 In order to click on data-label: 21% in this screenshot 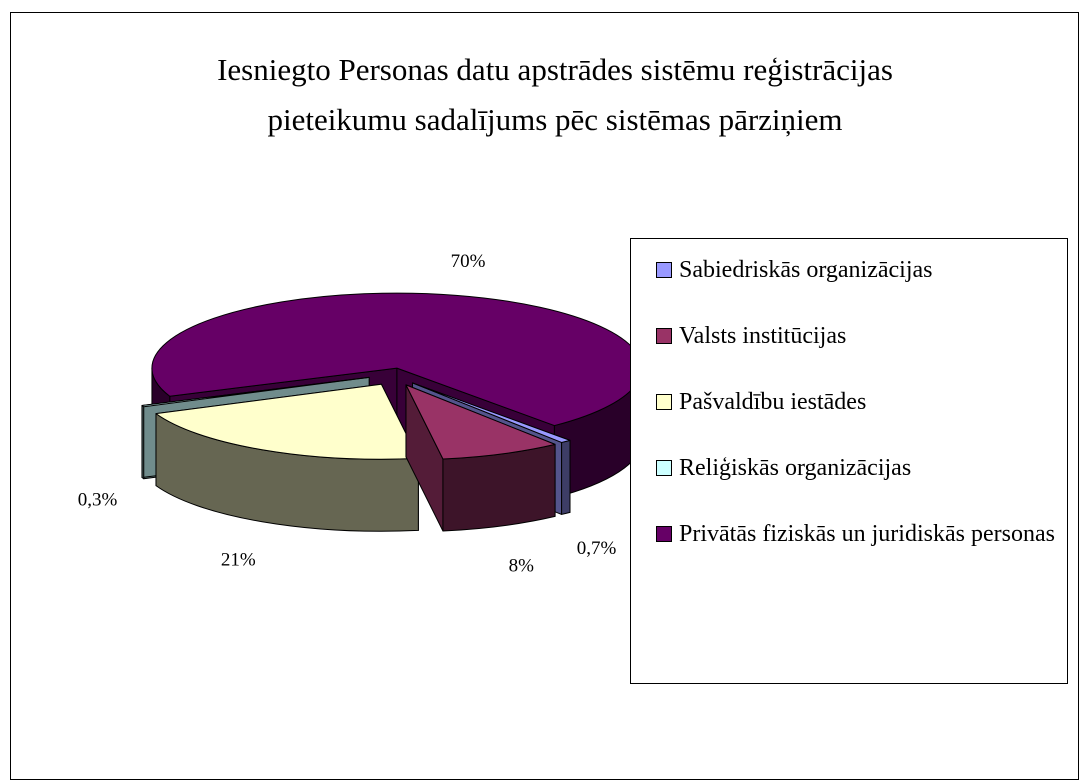, I will do `click(238, 560)`.